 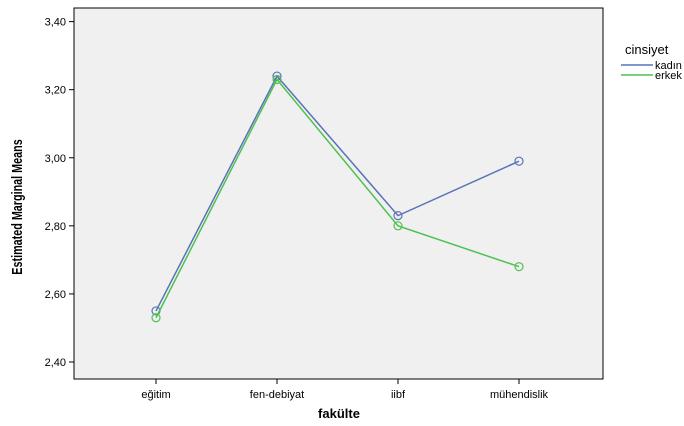 What do you see at coordinates (519, 395) in the screenshot?
I see `x-tick-label: mühendislik` at bounding box center [519, 395].